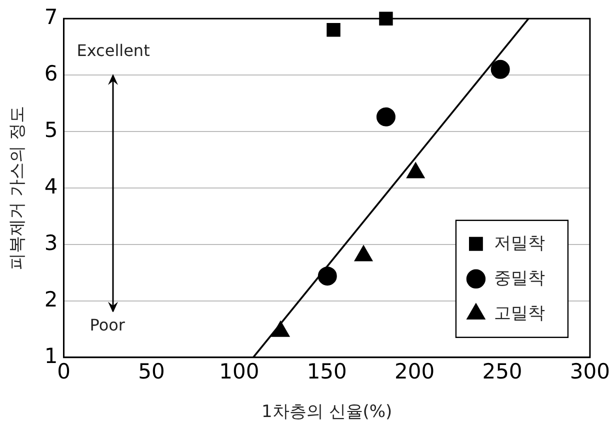 The width and height of the screenshot is (613, 431). I want to click on y-tick-label: 7, so click(51, 17).